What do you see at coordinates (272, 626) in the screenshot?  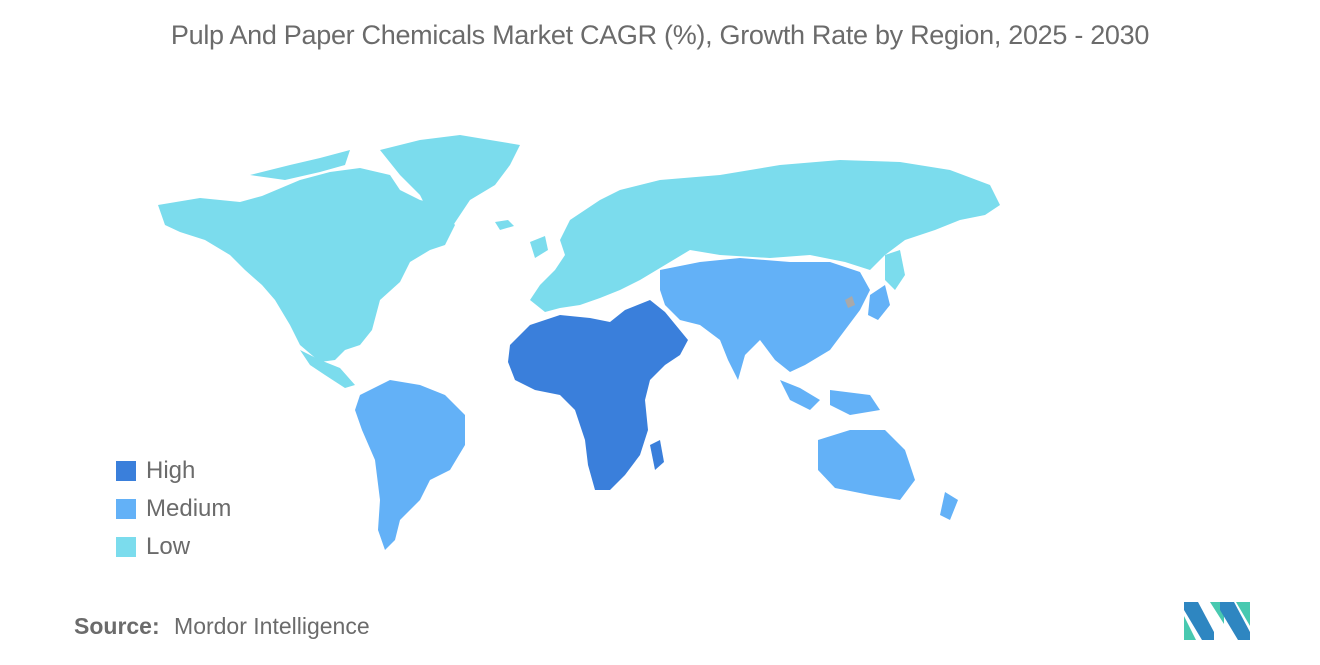 I see `source-name: Mordor Intelligence` at bounding box center [272, 626].